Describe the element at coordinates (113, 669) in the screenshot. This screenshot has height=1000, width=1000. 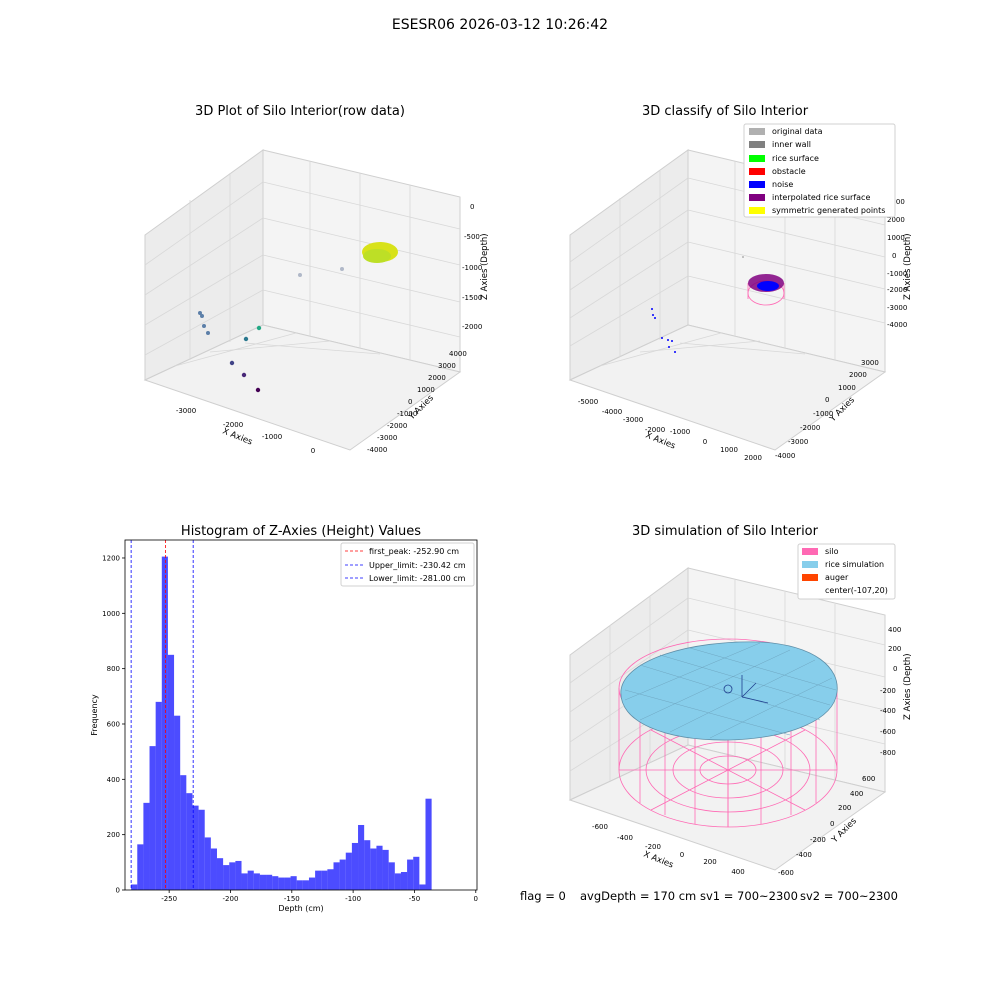
I see `y-tick-label: 800` at that location.